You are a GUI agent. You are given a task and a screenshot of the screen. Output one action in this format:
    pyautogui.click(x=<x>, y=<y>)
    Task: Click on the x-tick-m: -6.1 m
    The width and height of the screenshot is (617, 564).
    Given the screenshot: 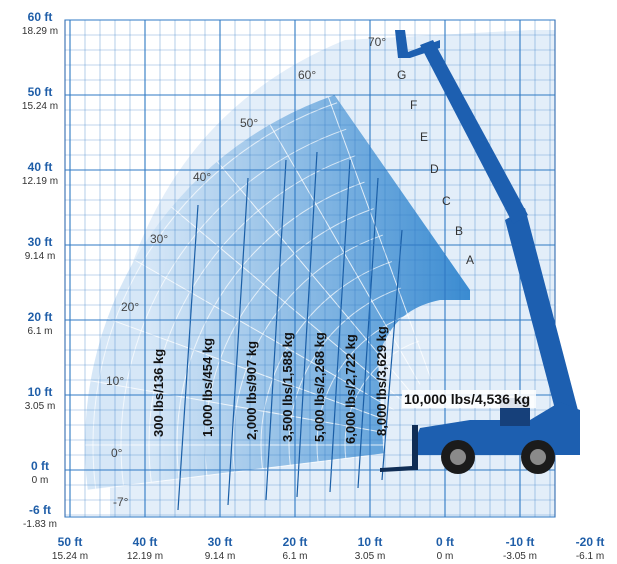 What is the action you would take?
    pyautogui.click(x=590, y=556)
    